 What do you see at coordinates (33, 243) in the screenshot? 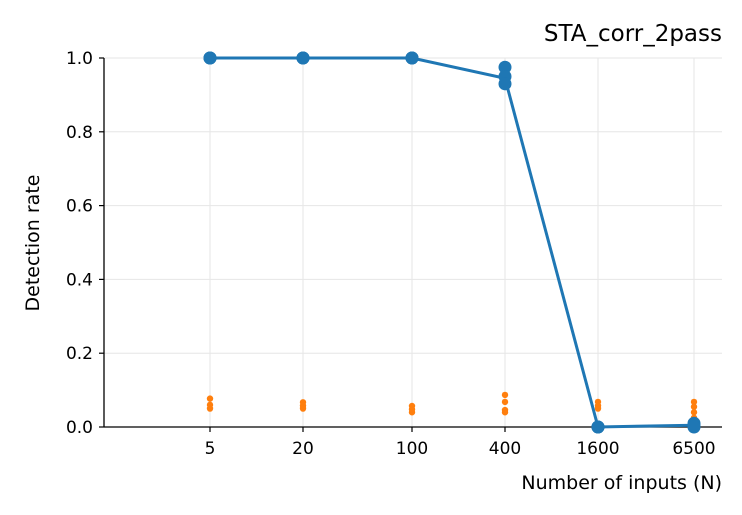
I see `y-axis-label: Detection rate` at bounding box center [33, 243].